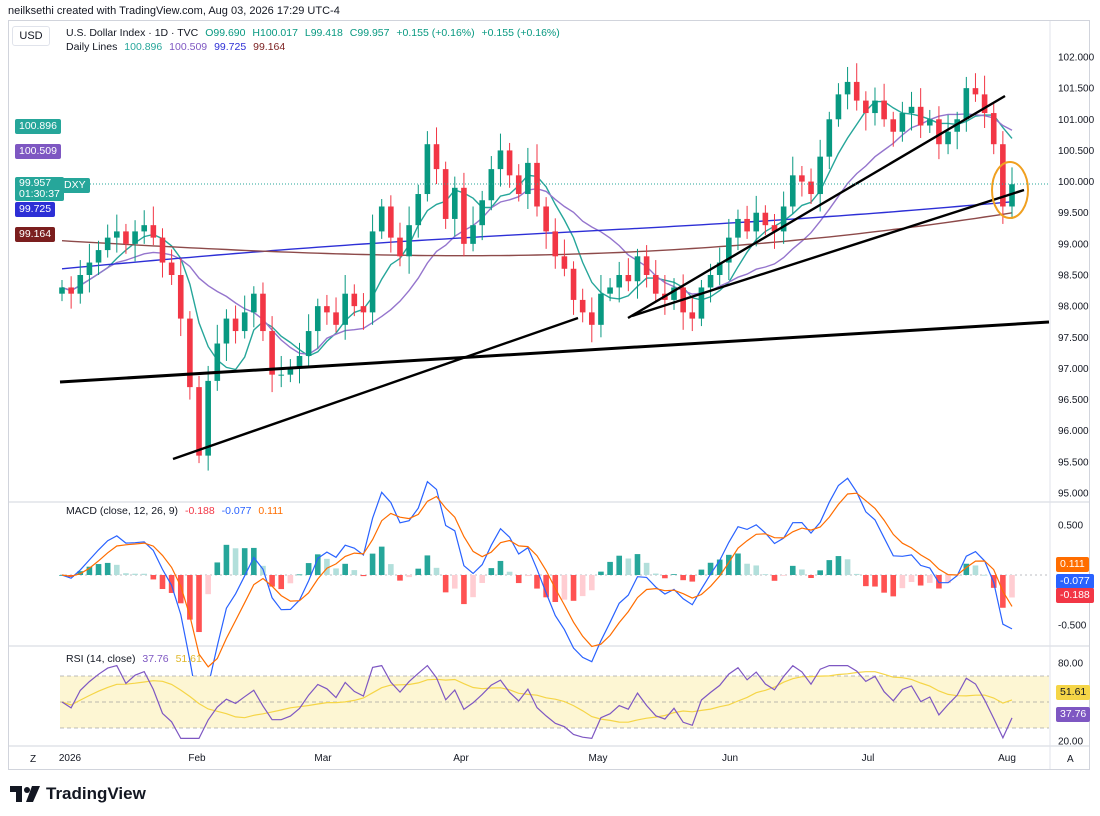 The height and width of the screenshot is (816, 1100). Describe the element at coordinates (92, 47) in the screenshot. I see `daily-lines-label: Daily Lines` at that location.